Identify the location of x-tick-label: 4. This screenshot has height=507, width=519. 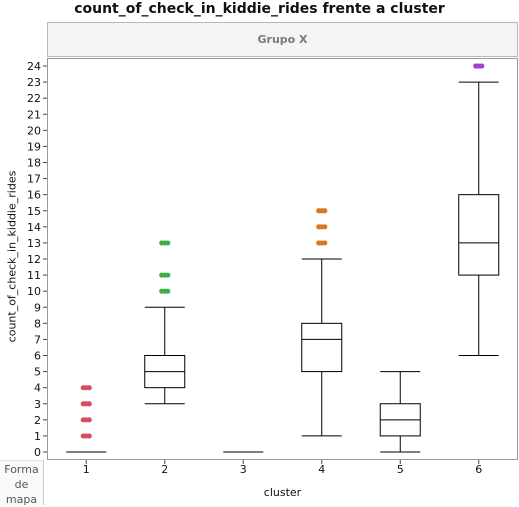
(321, 469).